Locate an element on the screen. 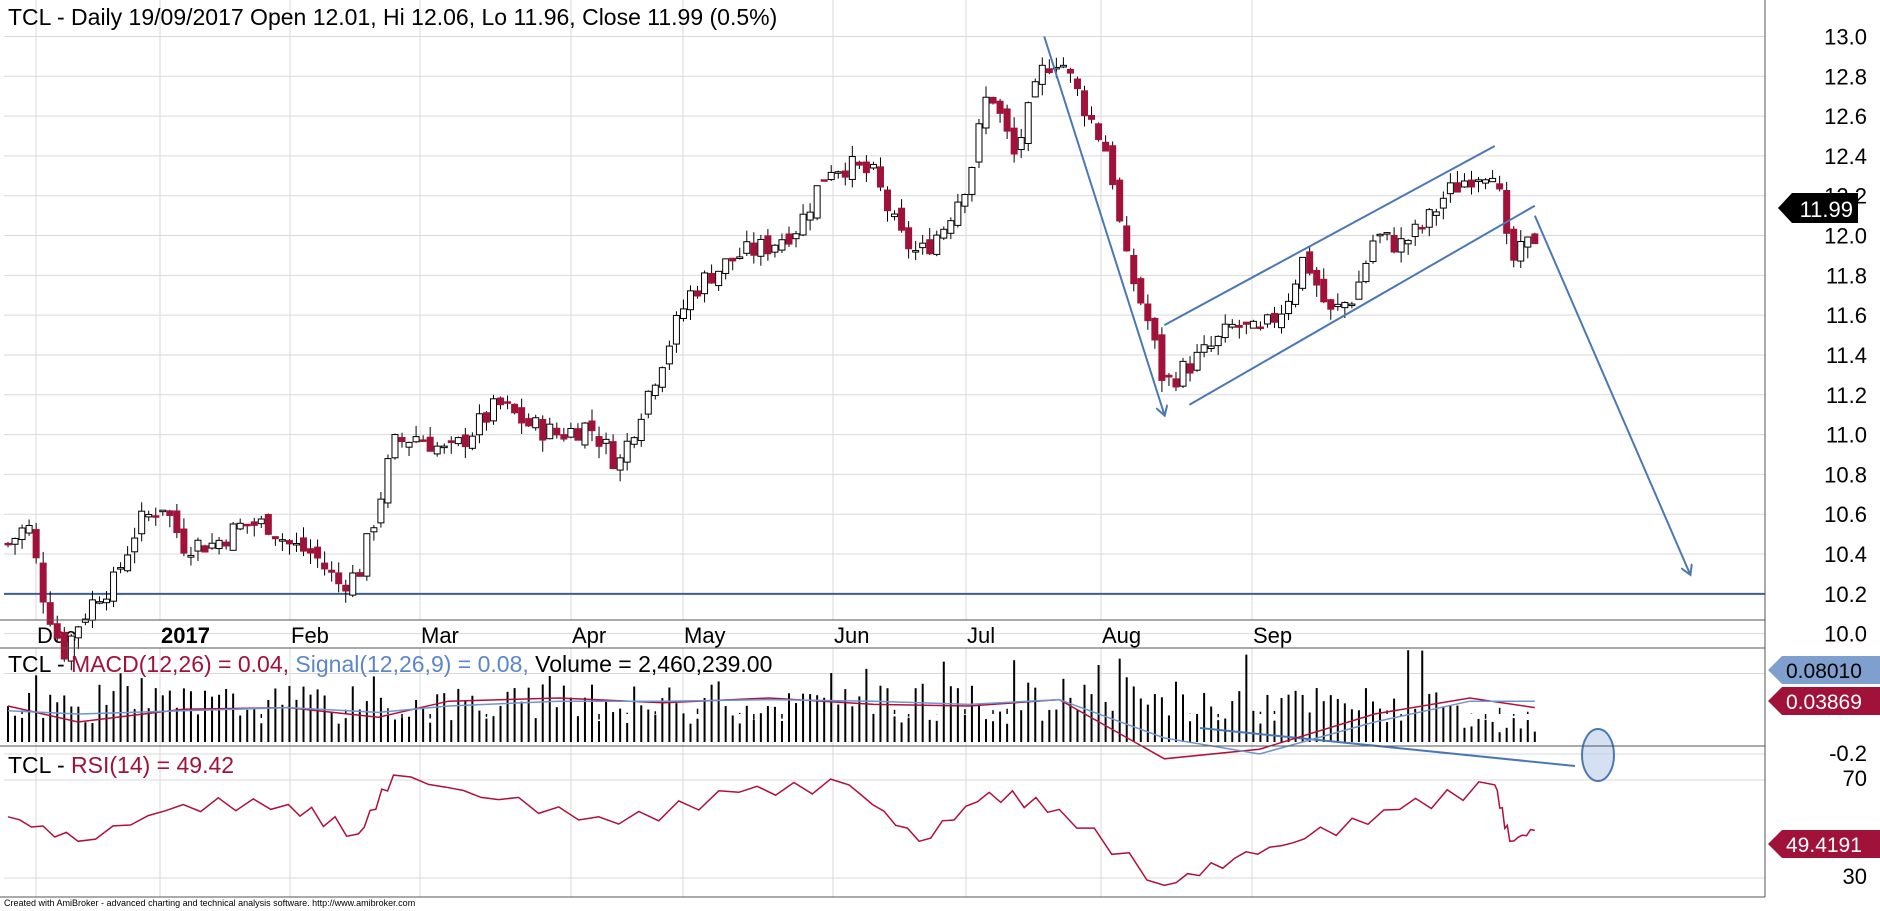 This screenshot has width=1880, height=911. price-tick-label: 10.0 is located at coordinates (1845, 634).